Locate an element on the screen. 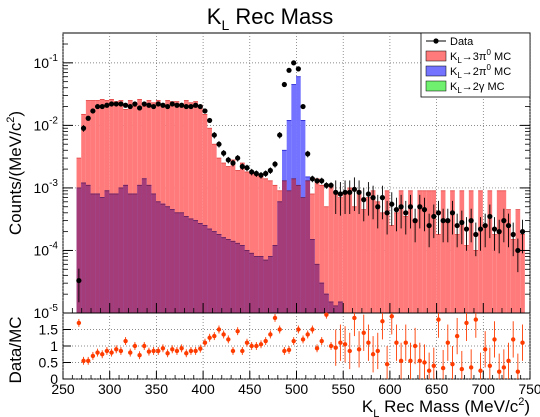 This screenshot has width=540, height=417. x-tick-label: 250 is located at coordinates (63, 389).